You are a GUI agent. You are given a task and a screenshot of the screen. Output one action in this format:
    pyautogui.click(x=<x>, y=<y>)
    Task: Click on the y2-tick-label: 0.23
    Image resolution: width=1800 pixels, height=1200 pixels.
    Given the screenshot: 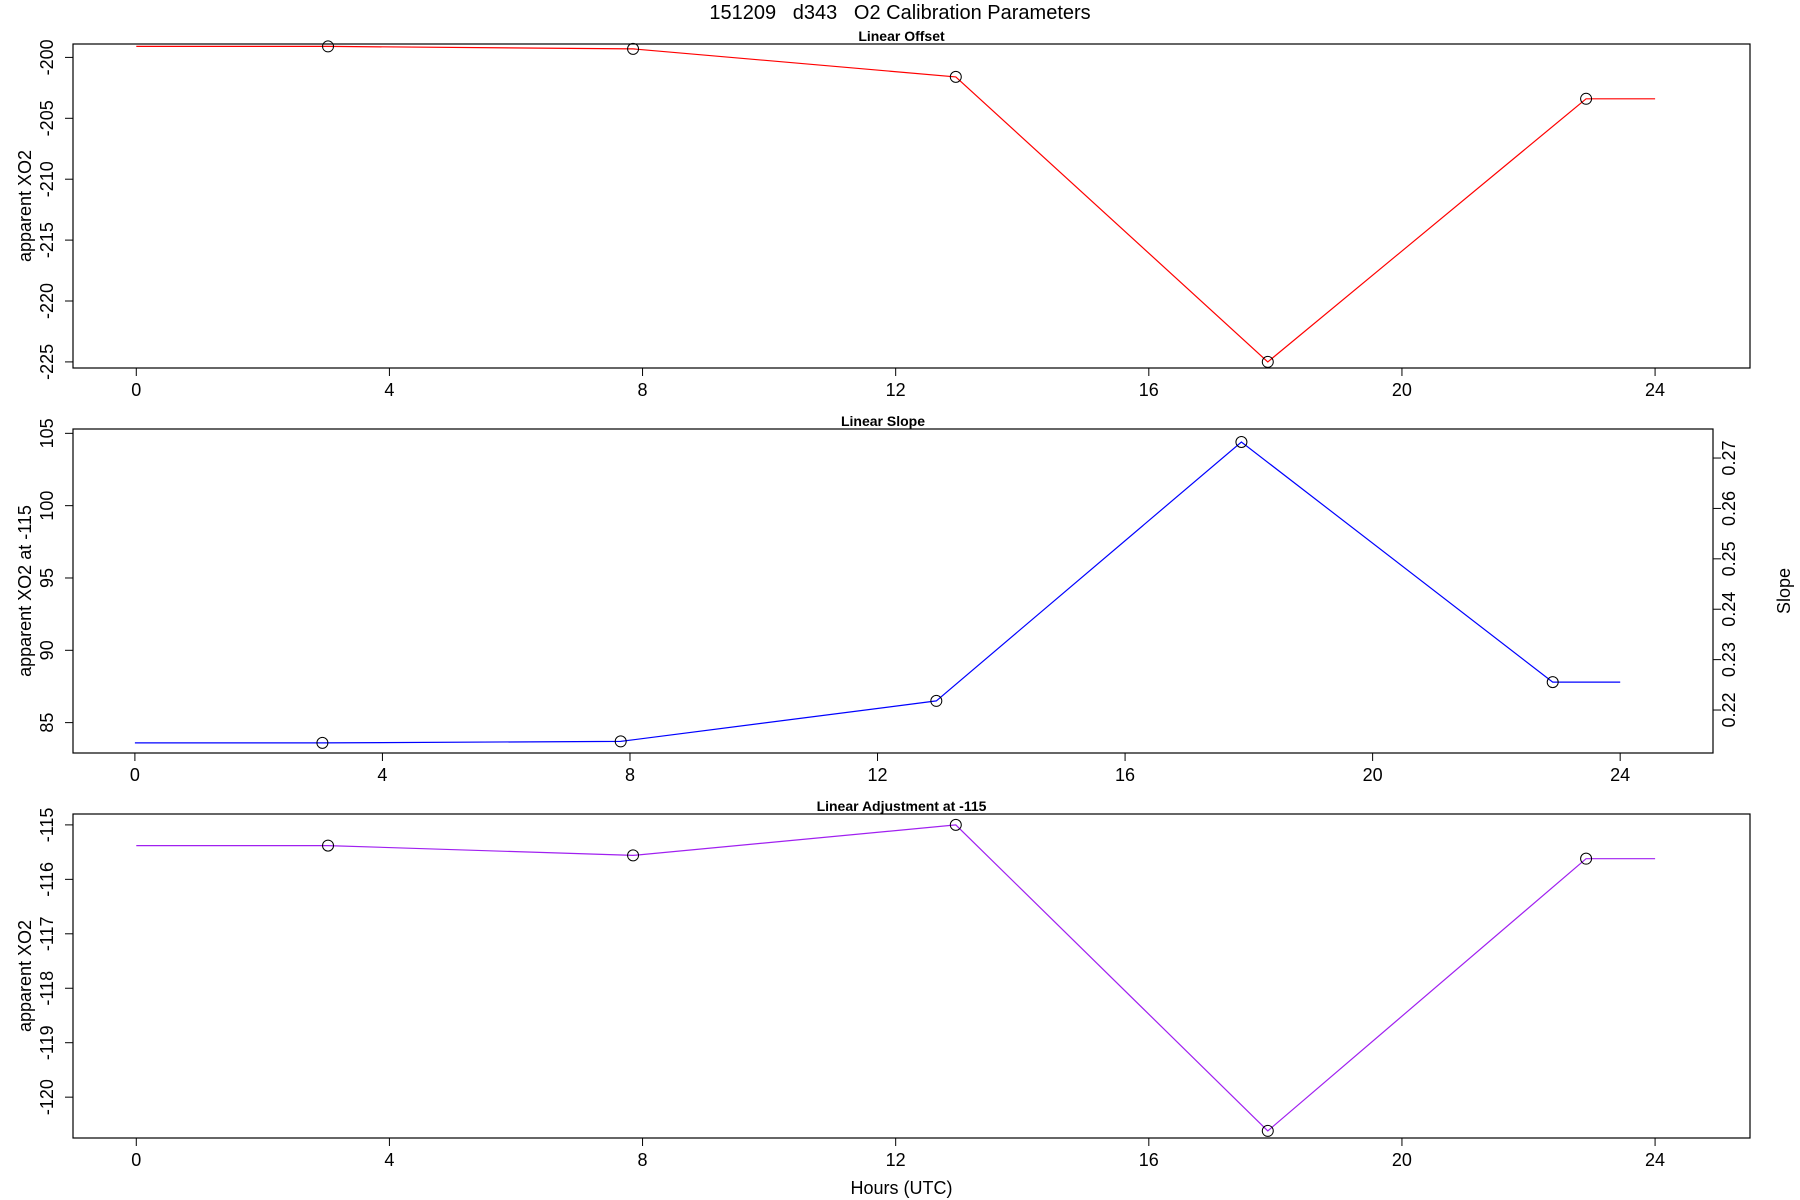 What is the action you would take?
    pyautogui.click(x=1729, y=659)
    